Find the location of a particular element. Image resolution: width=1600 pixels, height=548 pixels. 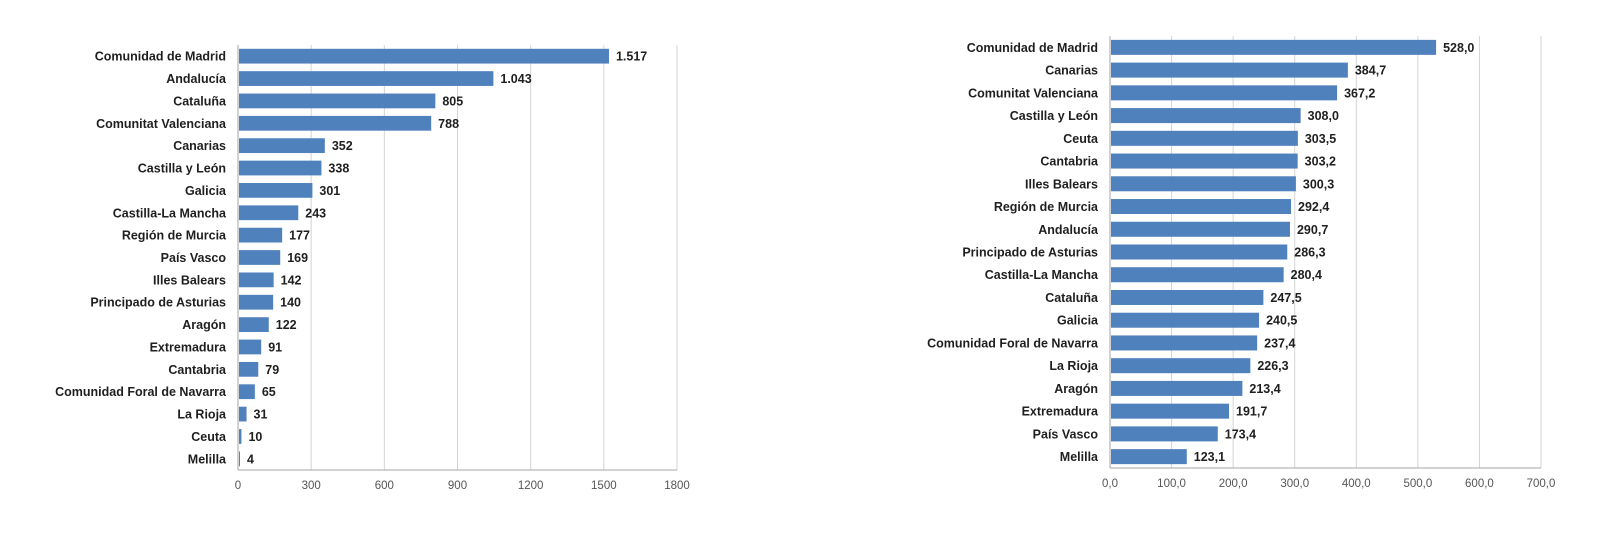

x-tick-label: 0 is located at coordinates (238, 486).